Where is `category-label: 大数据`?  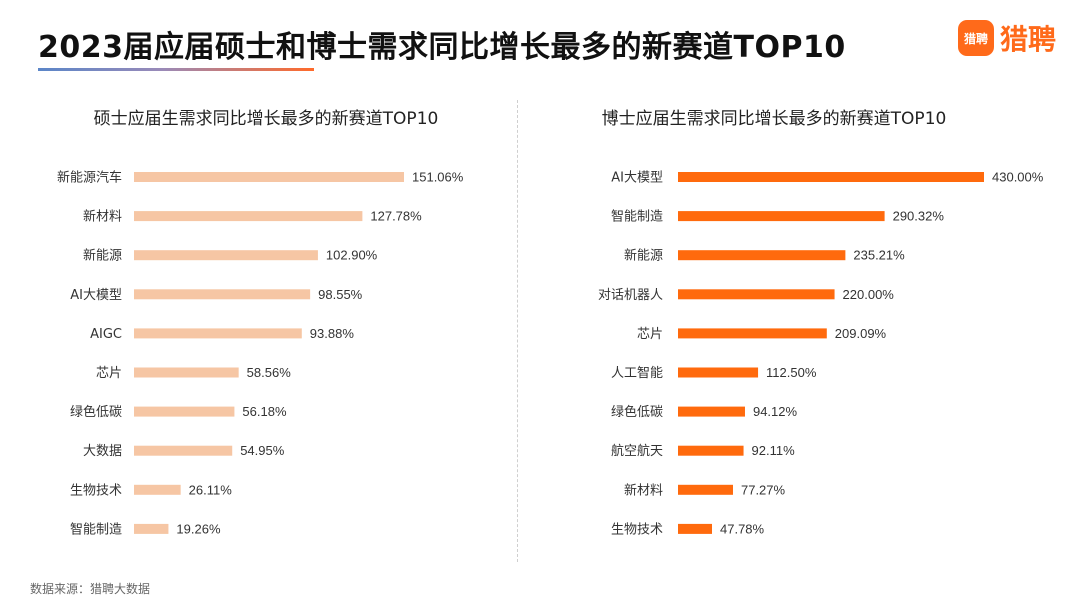
category-label: 大数据 is located at coordinates (102, 451).